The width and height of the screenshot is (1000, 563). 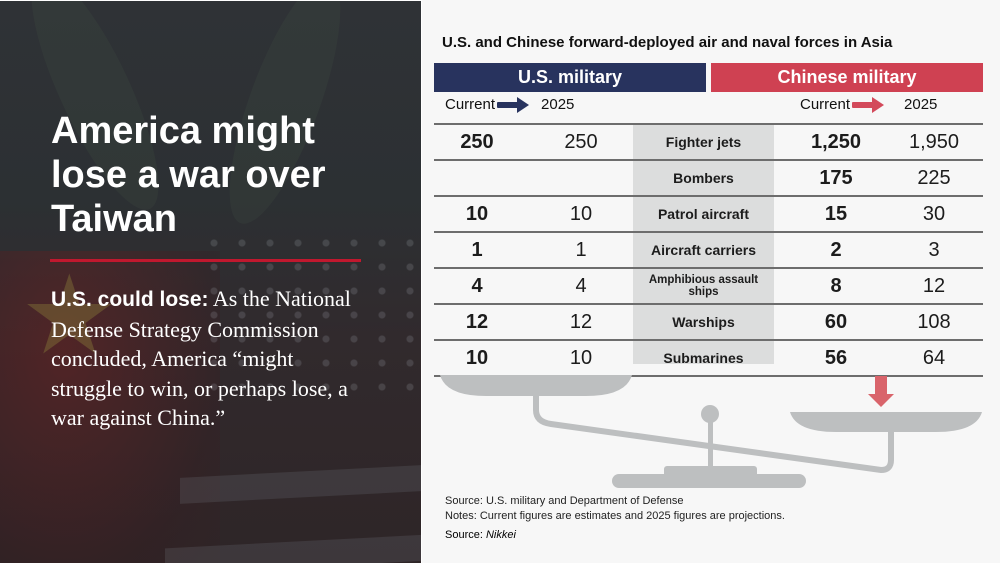 What do you see at coordinates (934, 357) in the screenshot?
I see `cn-2025-value: 64` at bounding box center [934, 357].